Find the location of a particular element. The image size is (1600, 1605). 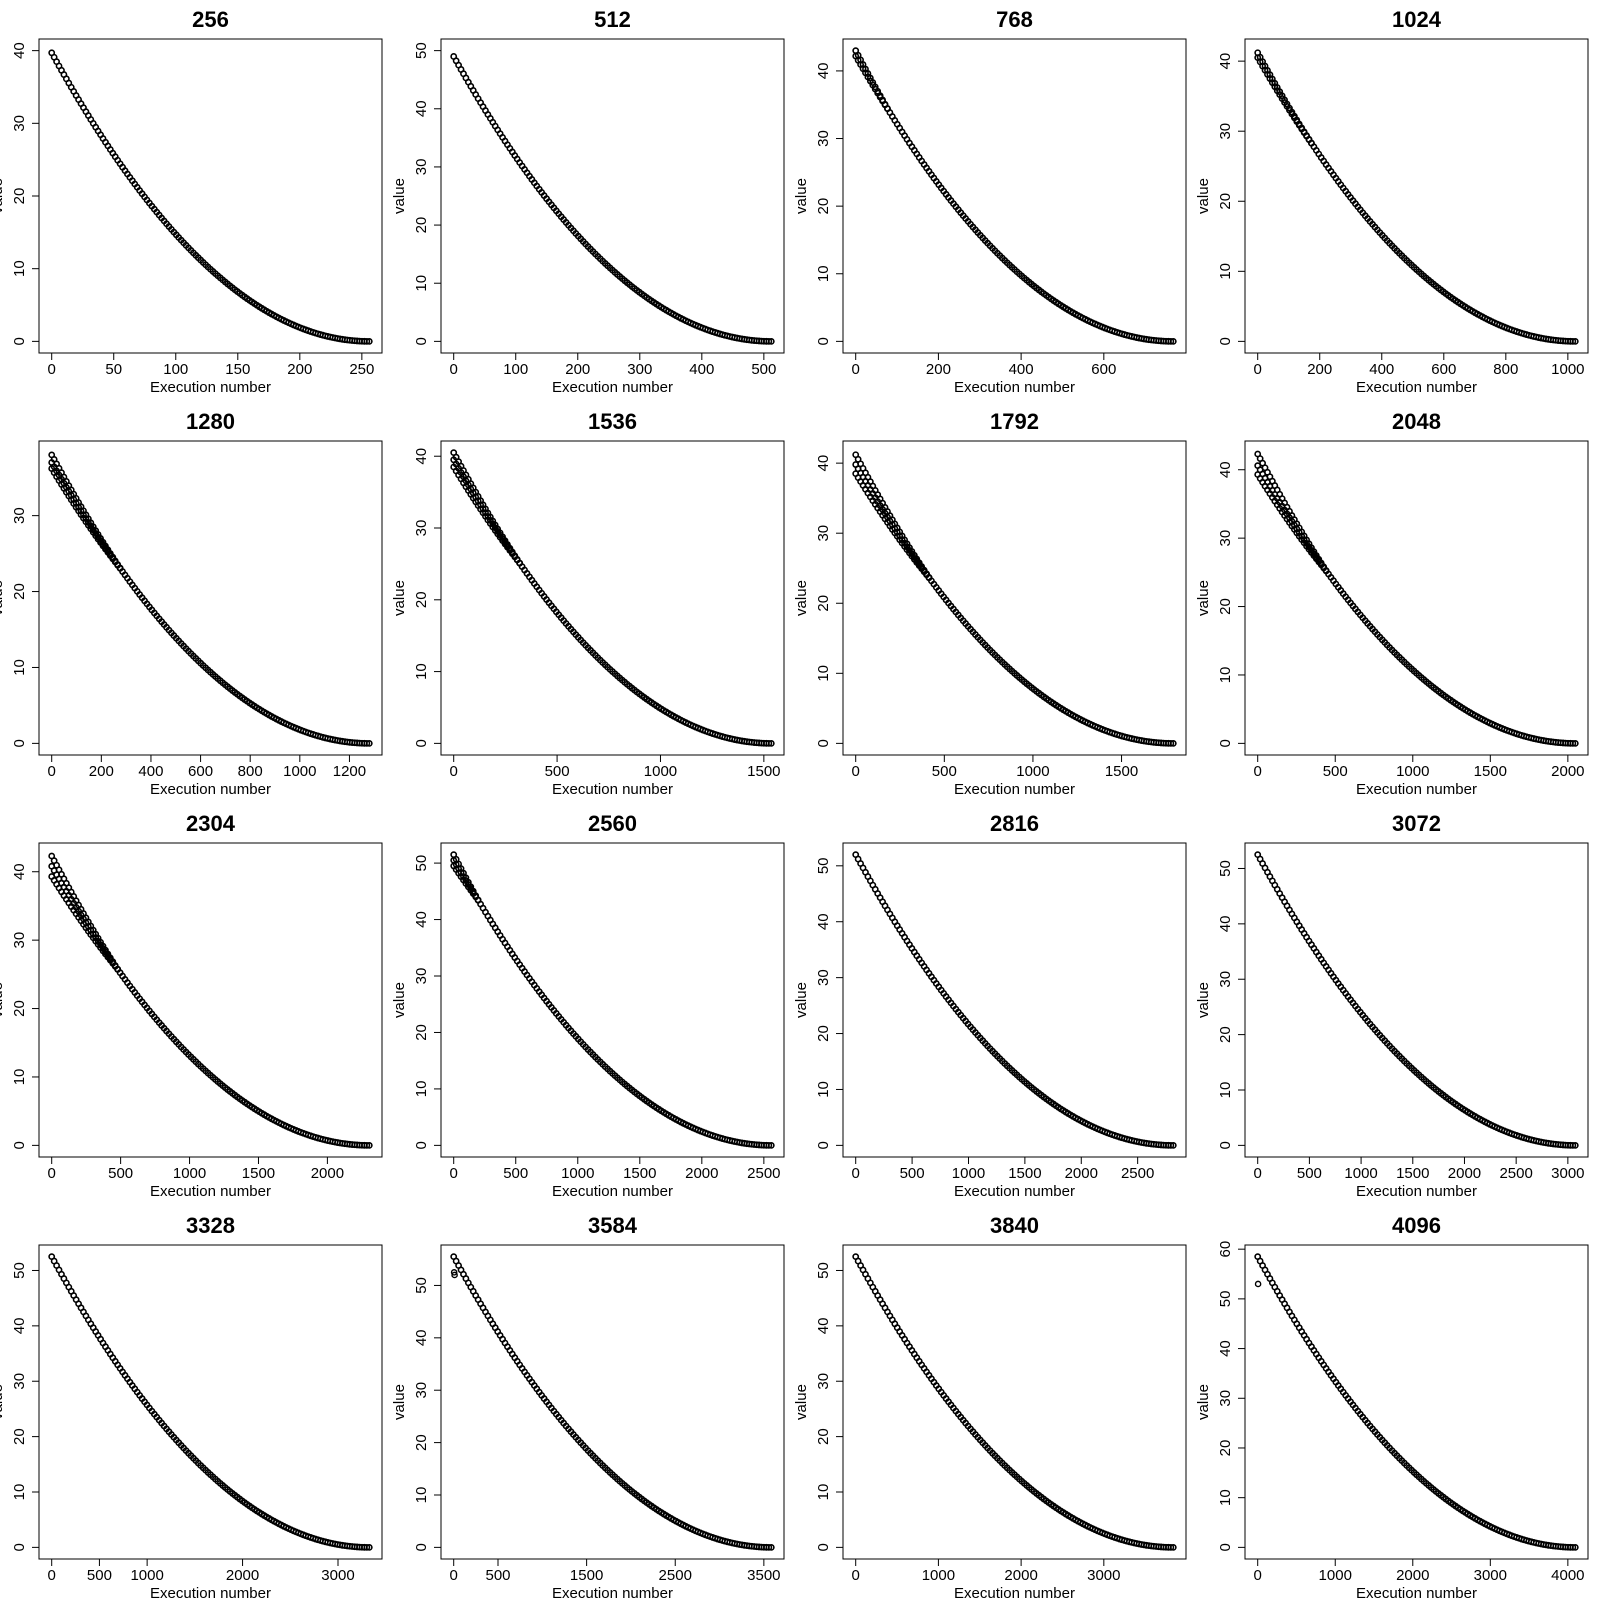

x-tick-label: 3500 is located at coordinates (763, 1575).